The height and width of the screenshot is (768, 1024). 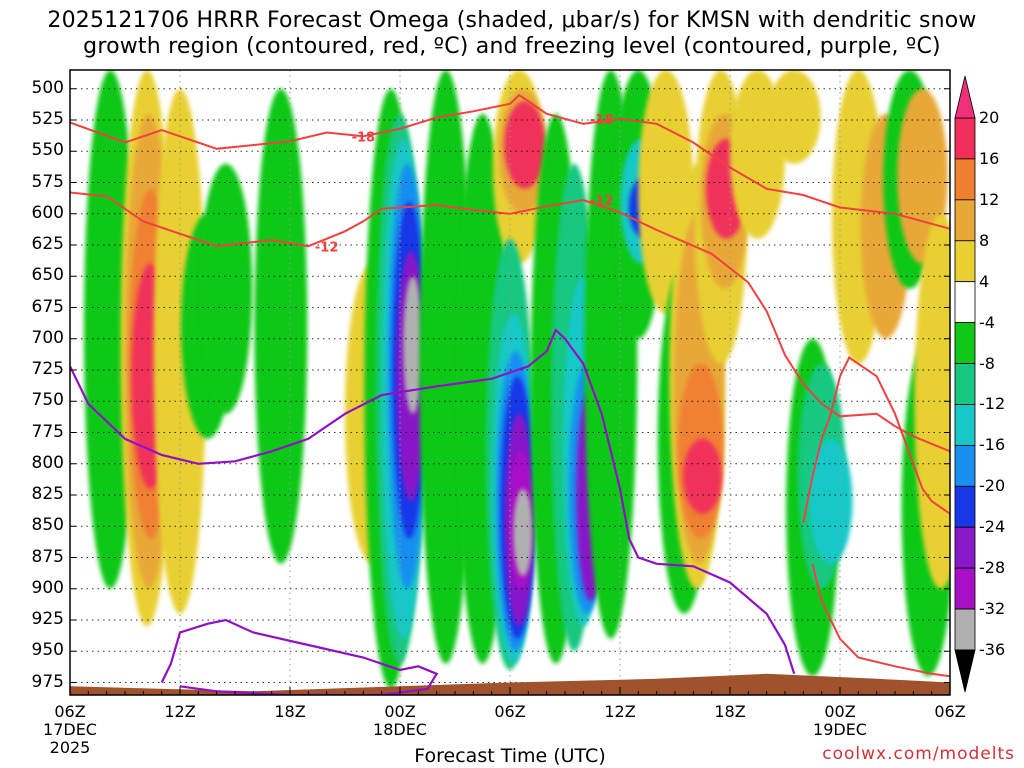 I want to click on colorbar-label: 20, so click(x=989, y=117).